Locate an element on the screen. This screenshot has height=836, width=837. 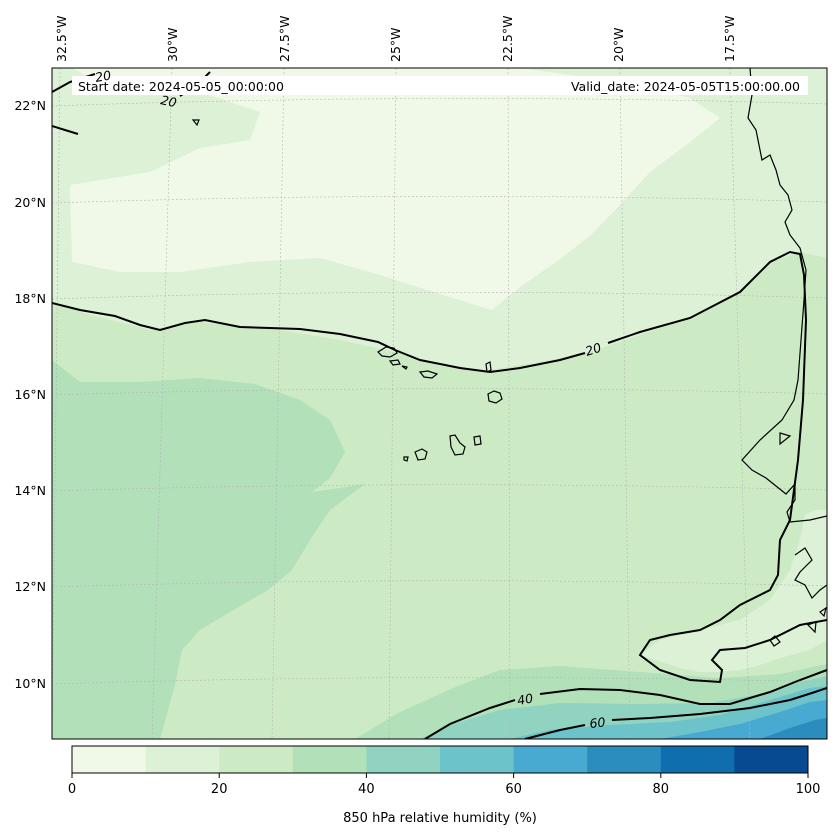
colorbar-frame is located at coordinates (440, 759).